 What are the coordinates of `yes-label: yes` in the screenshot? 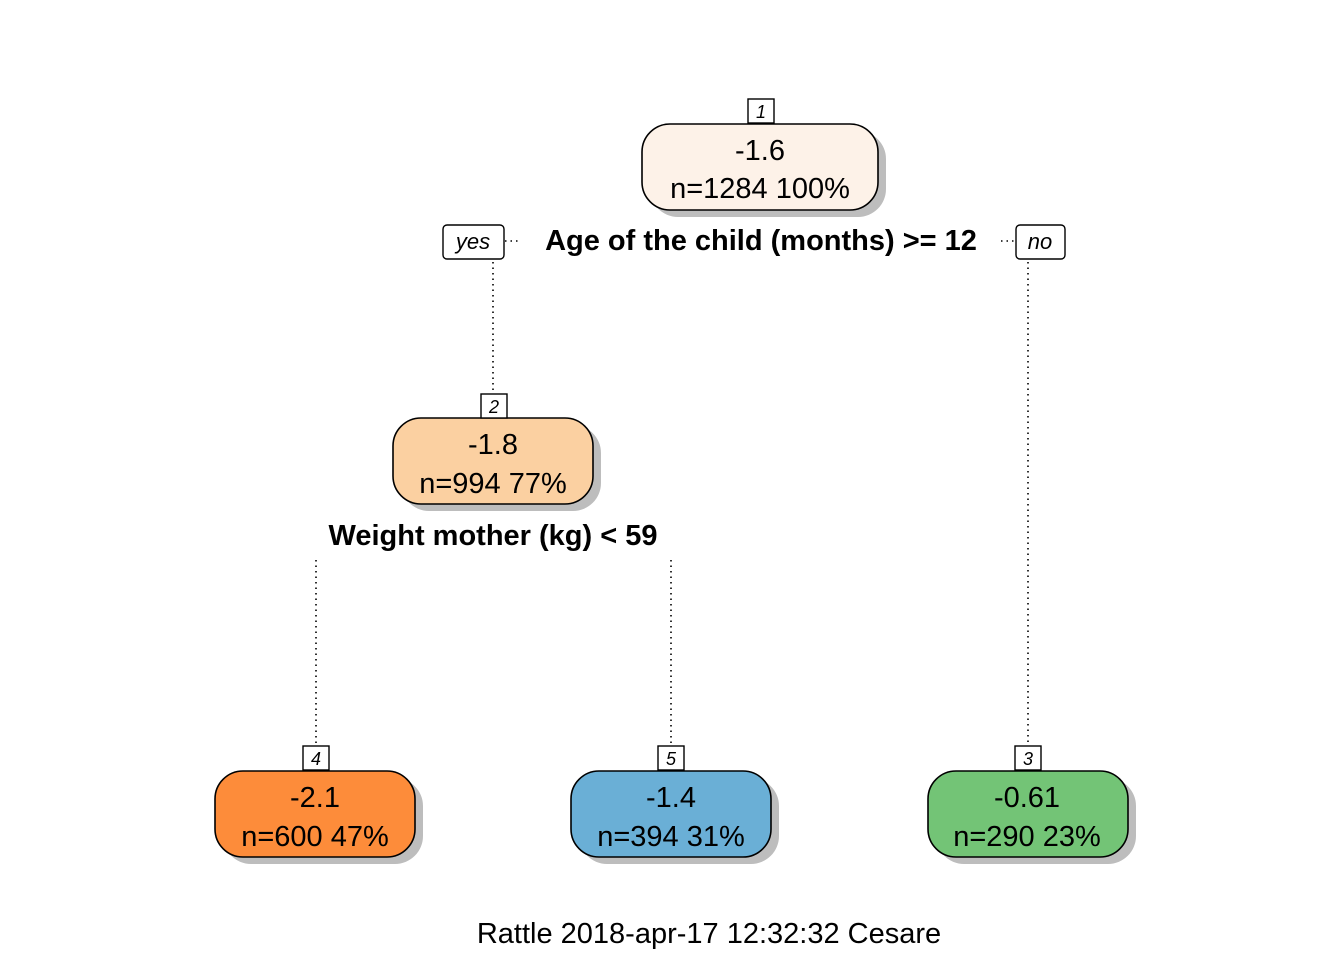 It's located at (472, 241).